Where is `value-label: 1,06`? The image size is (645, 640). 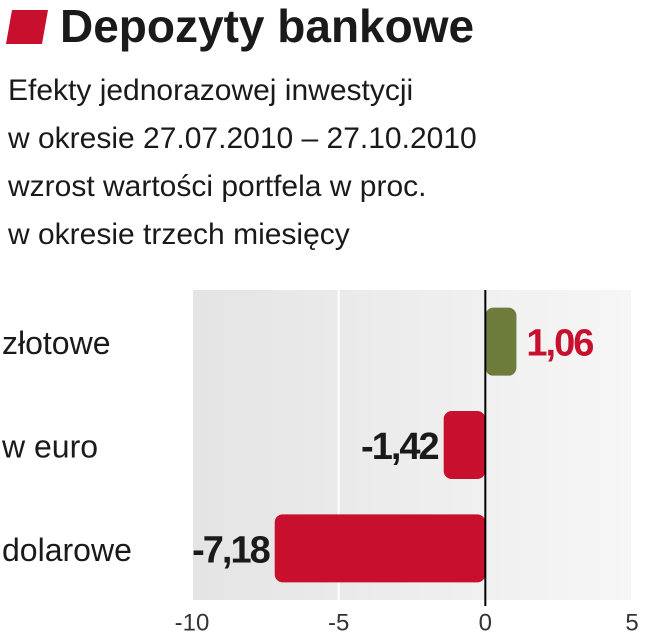
value-label: 1,06 is located at coordinates (559, 344).